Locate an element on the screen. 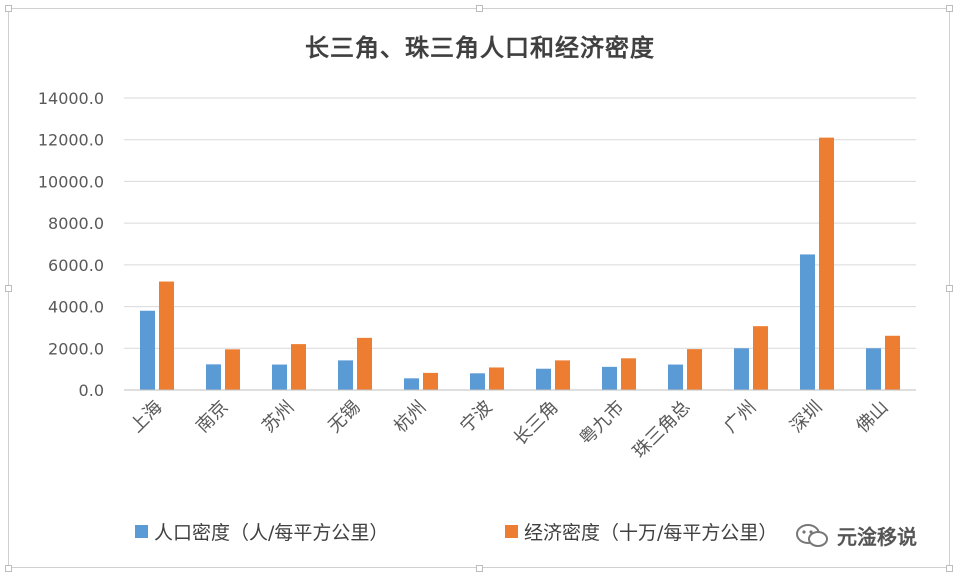 The width and height of the screenshot is (960, 578). watermark: 元淦移说 is located at coordinates (856, 535).